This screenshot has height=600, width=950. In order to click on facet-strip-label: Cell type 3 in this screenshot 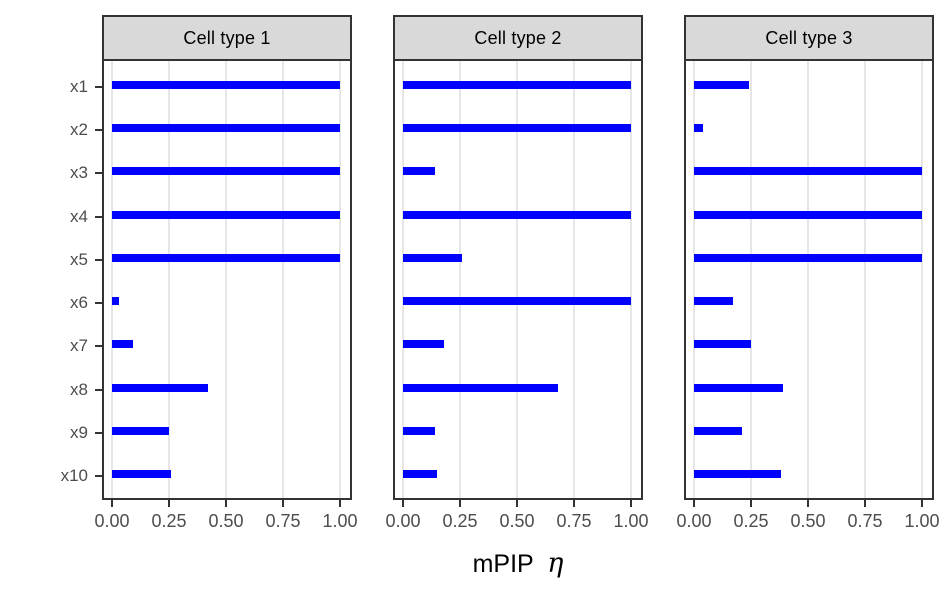, I will do `click(809, 37)`.